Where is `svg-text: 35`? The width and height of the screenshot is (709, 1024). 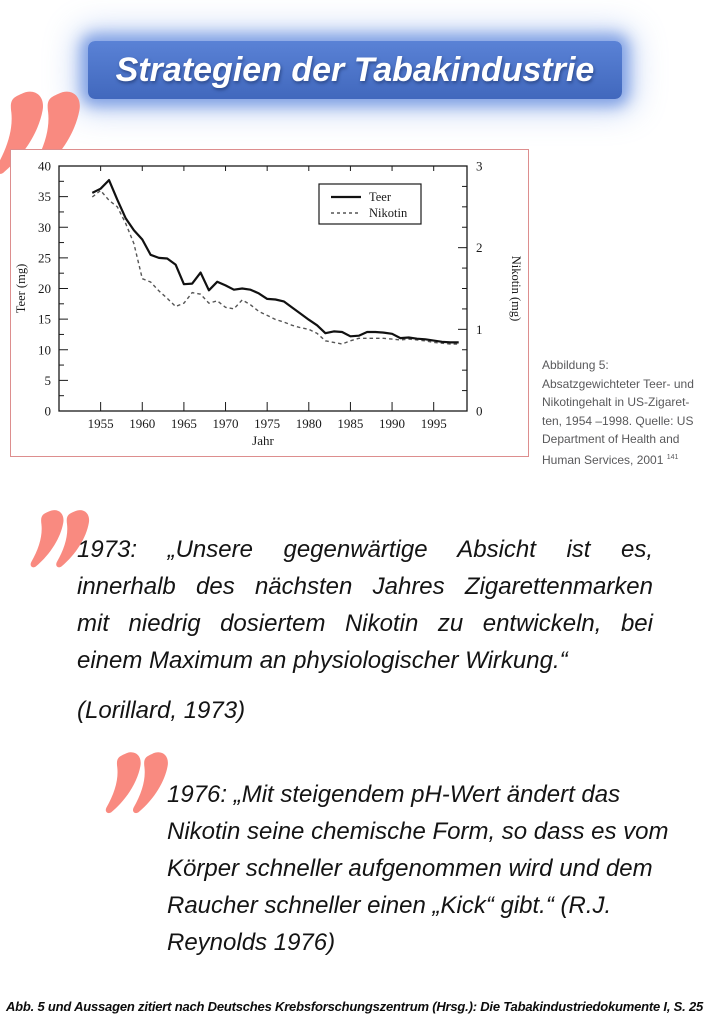 svg-text: 35 is located at coordinates (44, 196).